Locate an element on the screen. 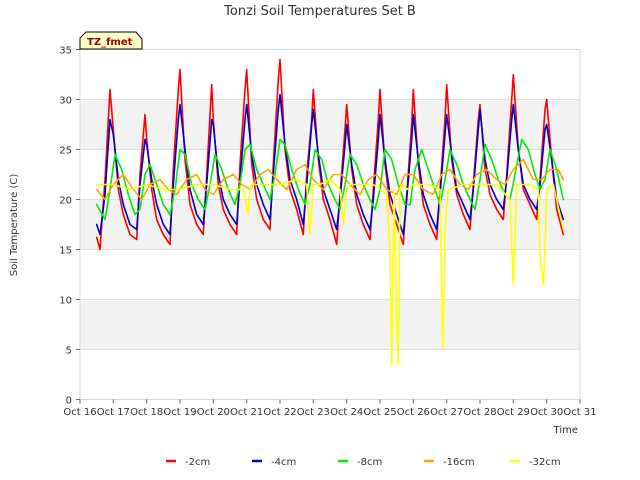  y-tick-label: 15 is located at coordinates (65, 251).